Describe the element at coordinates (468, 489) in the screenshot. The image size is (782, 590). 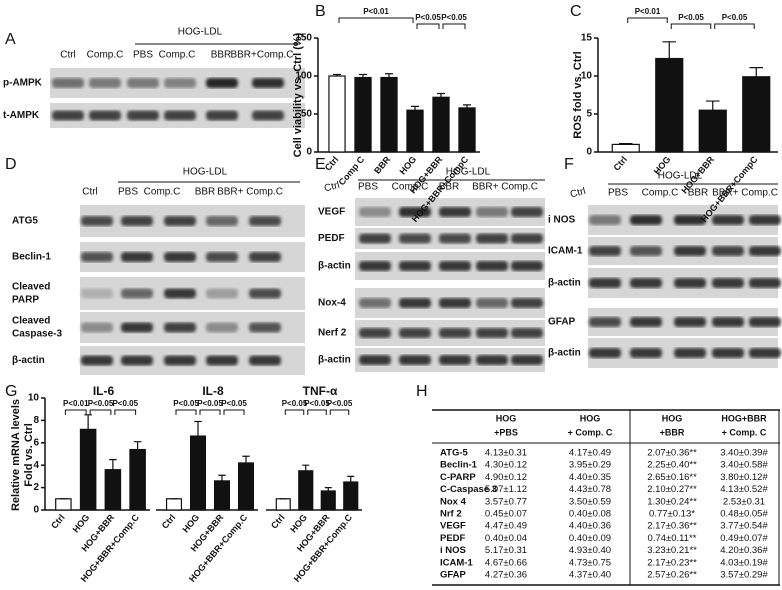
I see `row-header: C-Caspase 3` at that location.